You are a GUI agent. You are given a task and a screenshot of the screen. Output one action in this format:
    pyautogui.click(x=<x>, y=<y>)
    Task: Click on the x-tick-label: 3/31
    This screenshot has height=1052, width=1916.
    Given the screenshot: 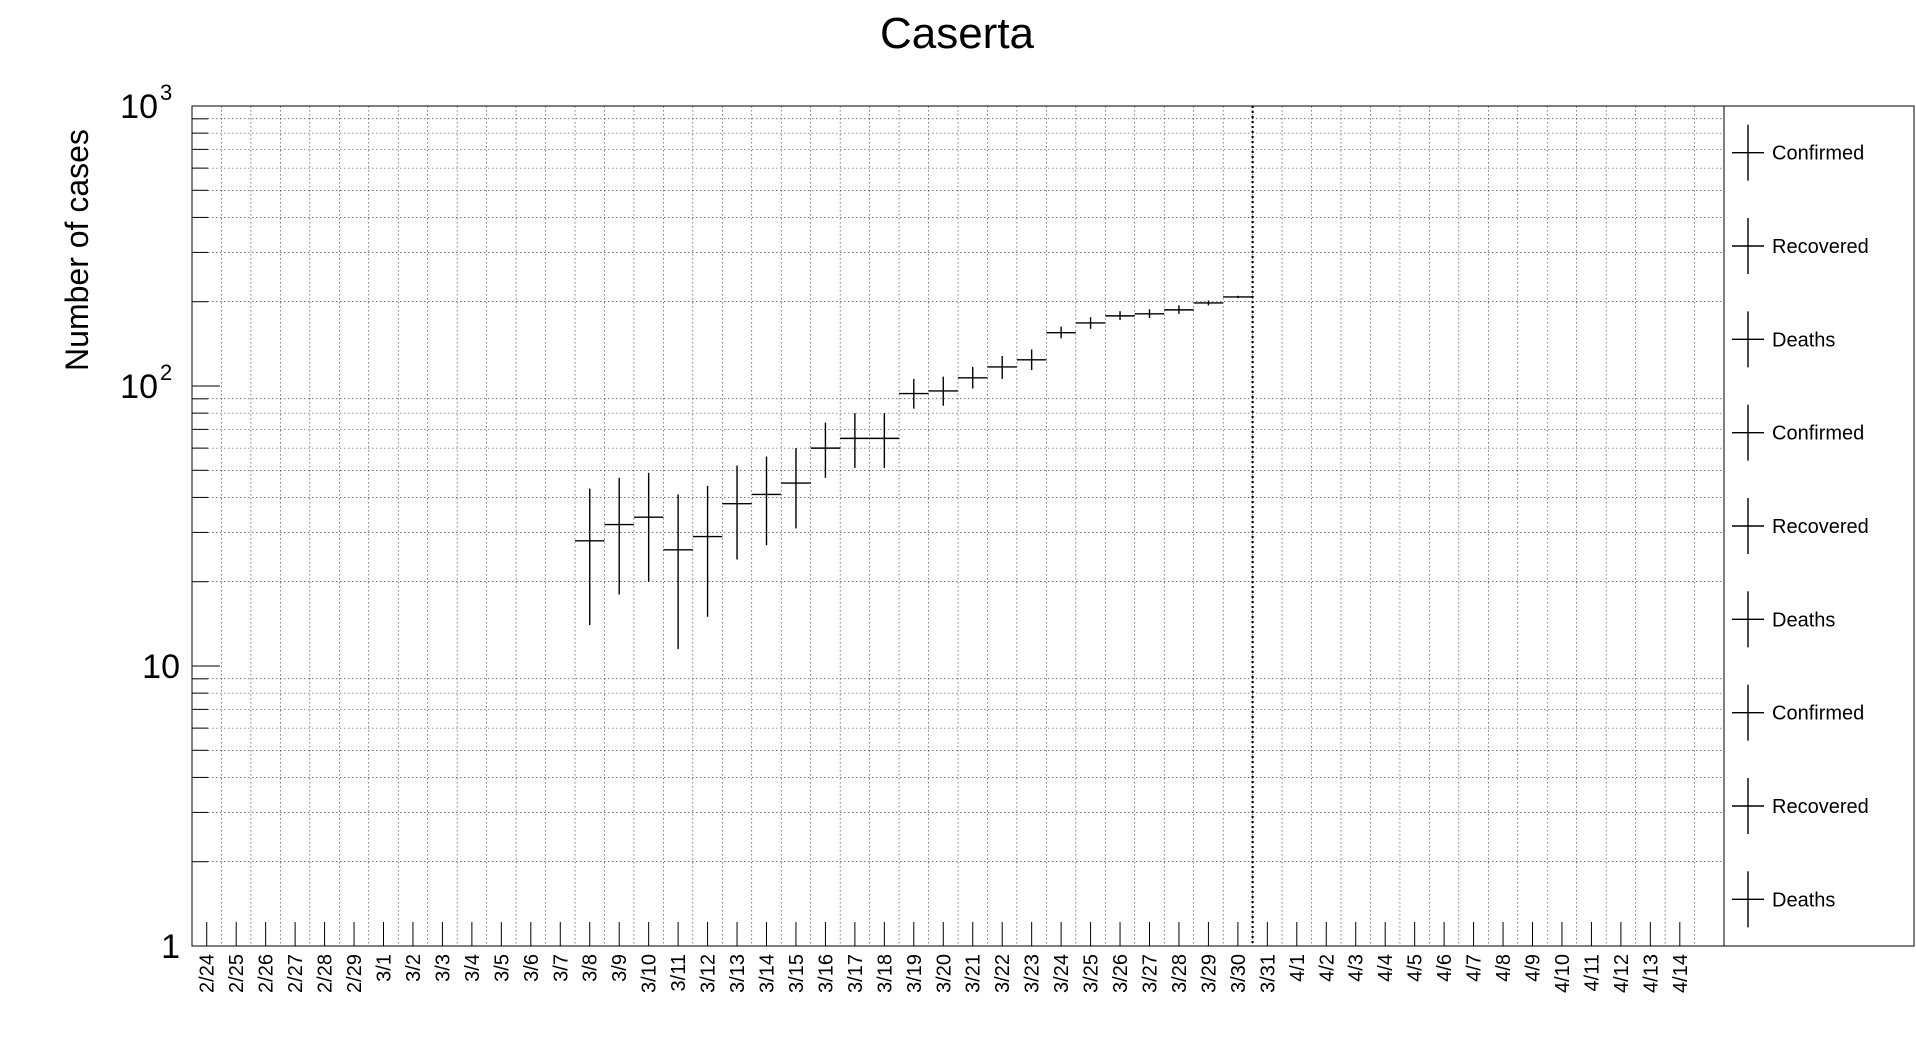 What is the action you would take?
    pyautogui.click(x=1268, y=973)
    